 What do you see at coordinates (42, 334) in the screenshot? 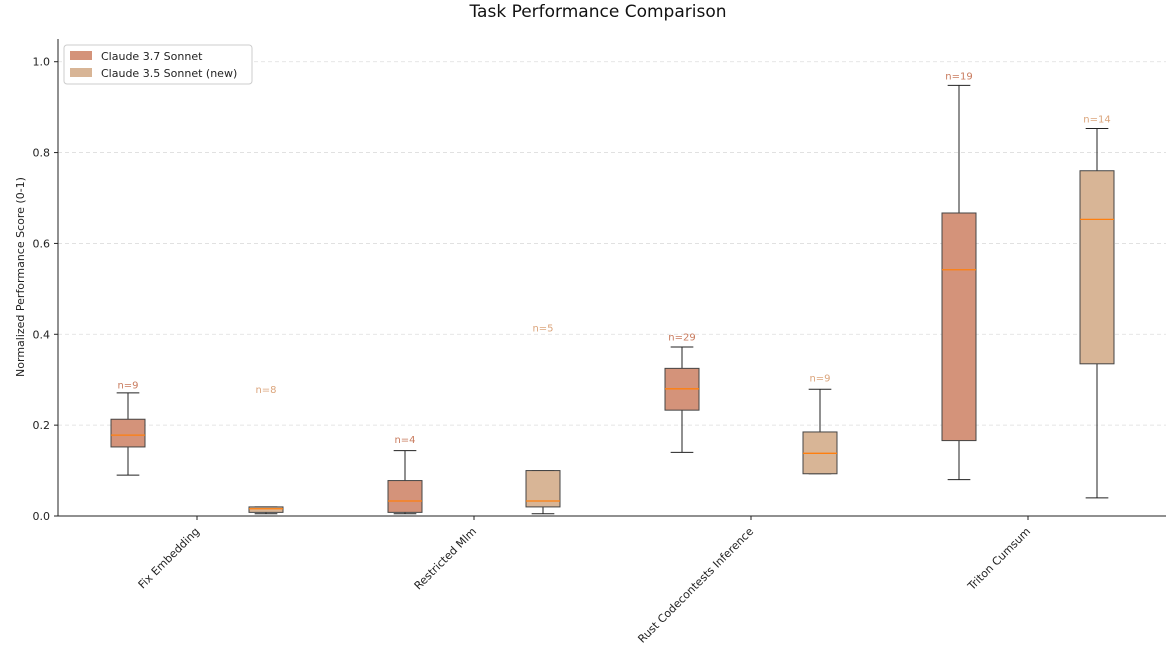
I see `y-tick-label-2: 0.4` at bounding box center [42, 334].